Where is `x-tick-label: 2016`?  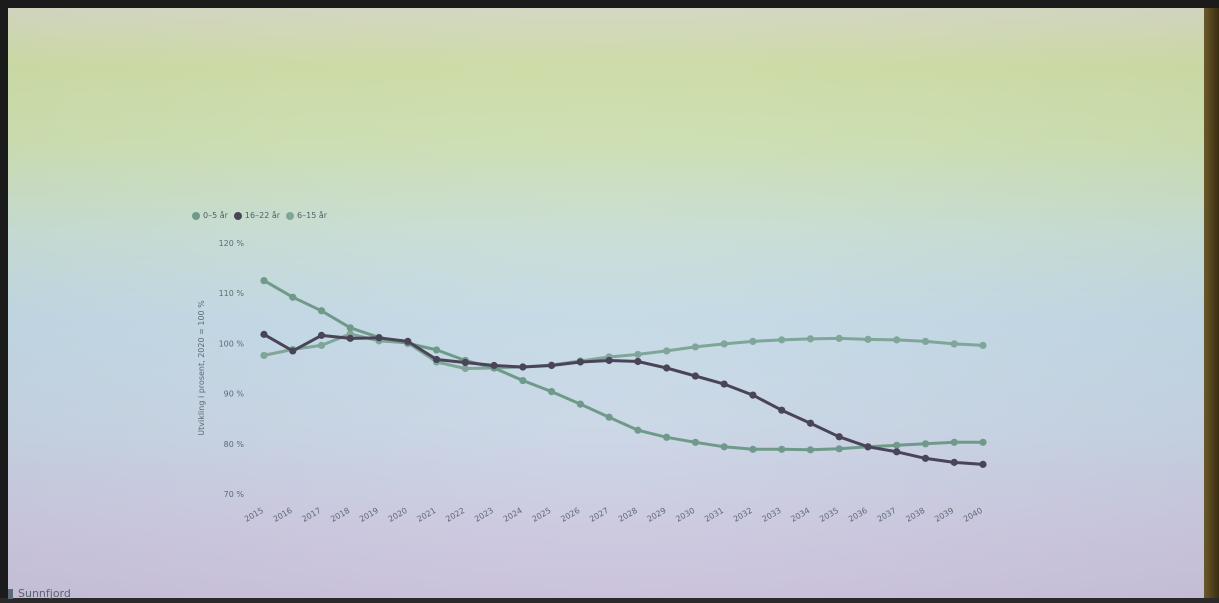
x-tick-label: 2016 is located at coordinates (283, 515).